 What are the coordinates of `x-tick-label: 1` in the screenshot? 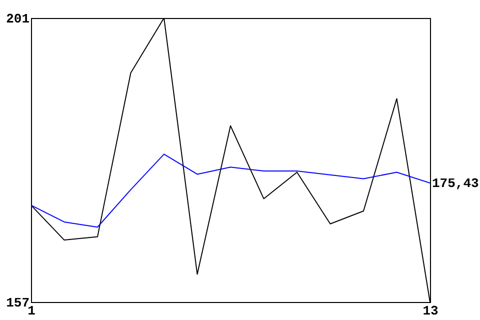 It's located at (32, 311).